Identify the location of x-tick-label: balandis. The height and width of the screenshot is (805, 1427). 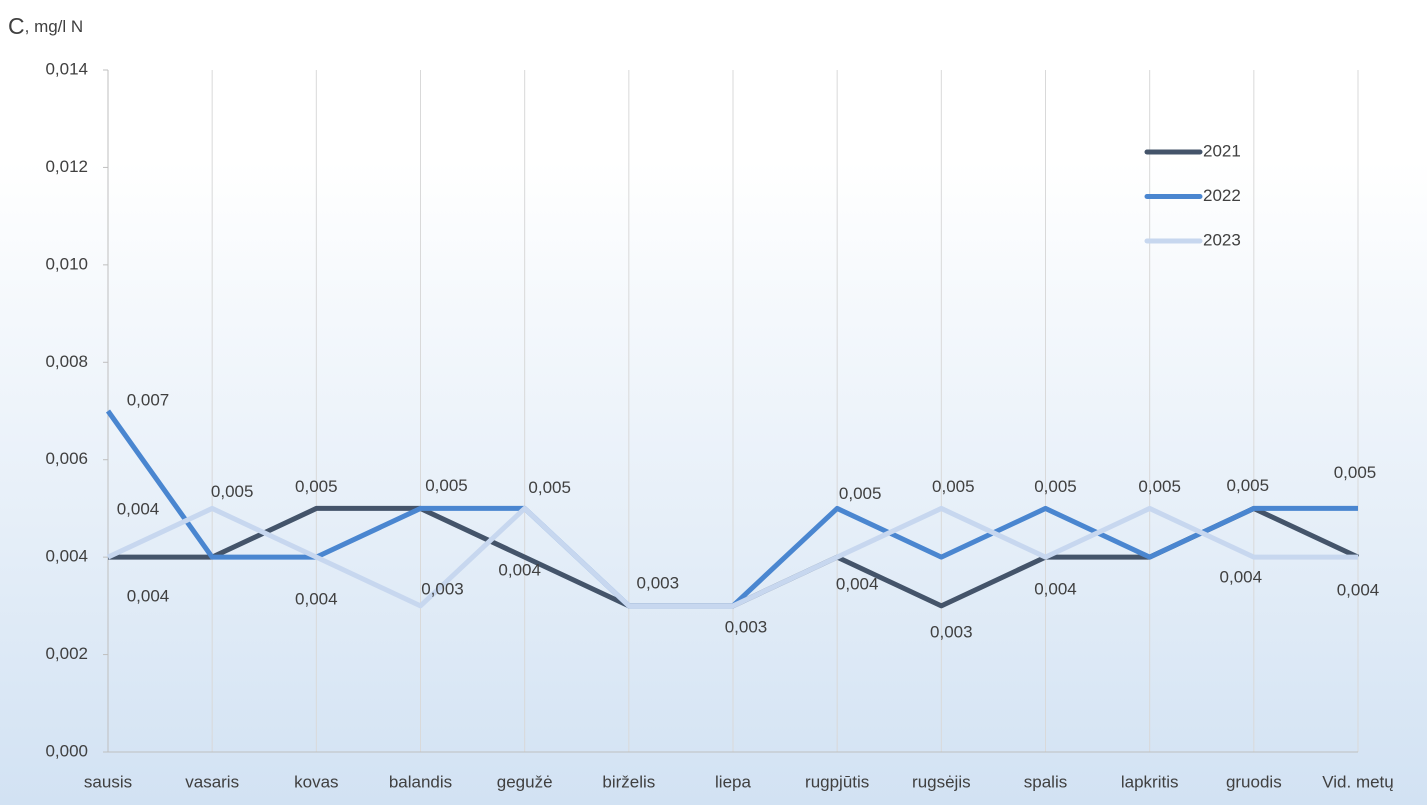
(420, 781).